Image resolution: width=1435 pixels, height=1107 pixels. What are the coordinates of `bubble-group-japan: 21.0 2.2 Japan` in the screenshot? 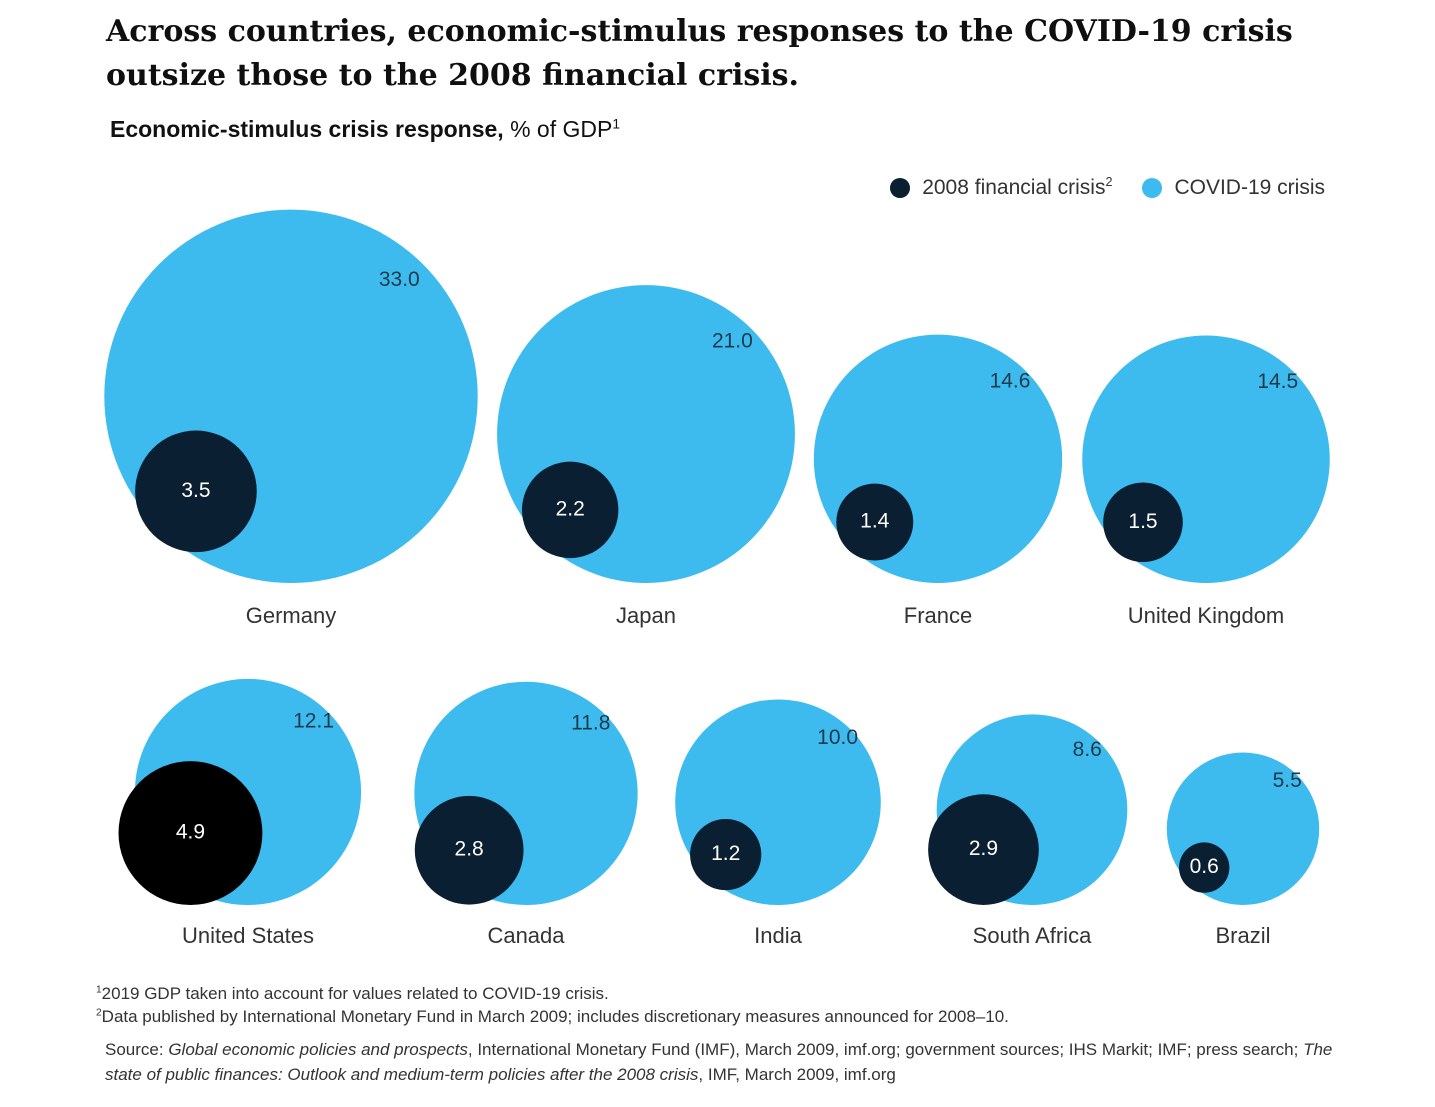 It's located at (646, 456).